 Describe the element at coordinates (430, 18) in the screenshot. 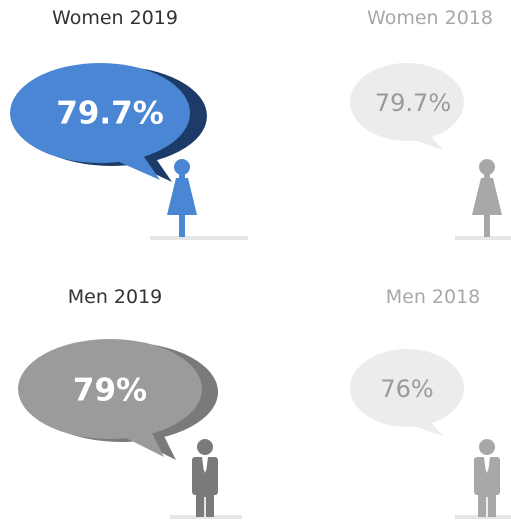

I see `panel-title: Women 2018` at that location.